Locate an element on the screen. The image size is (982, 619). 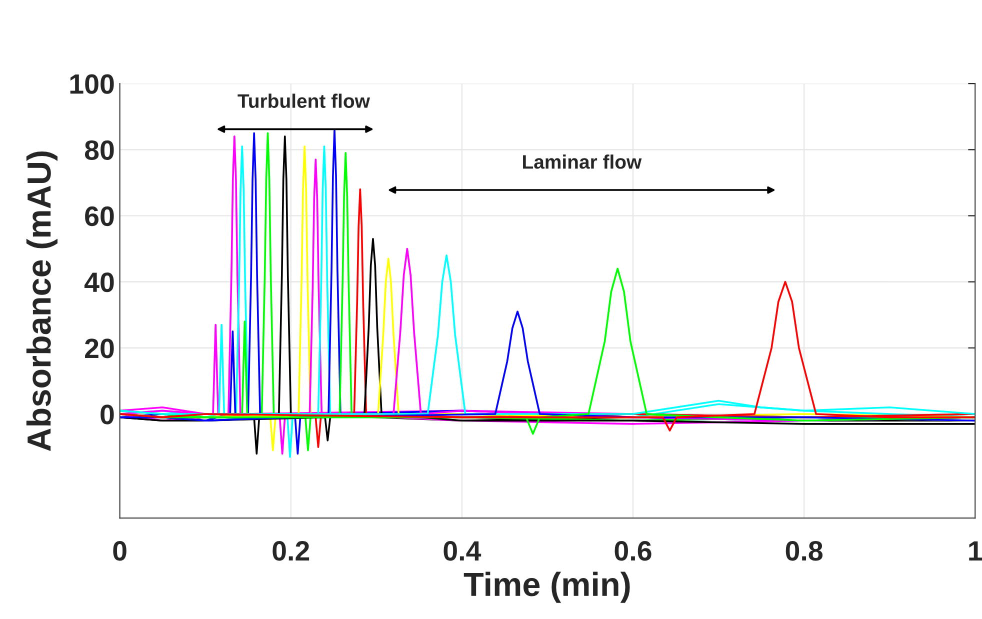
x-tick-label: 0.4 is located at coordinates (463, 551).